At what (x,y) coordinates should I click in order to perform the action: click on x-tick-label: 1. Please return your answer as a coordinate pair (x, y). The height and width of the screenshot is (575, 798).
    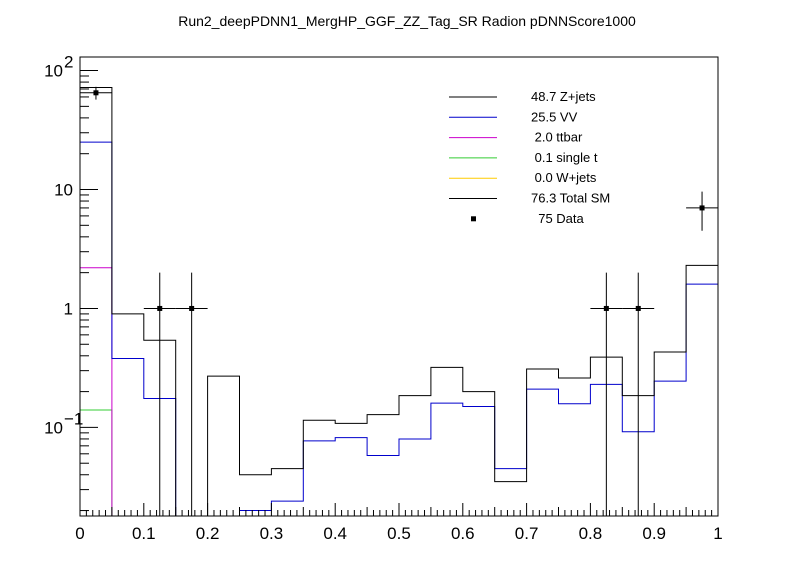
    Looking at the image, I should click on (717, 533).